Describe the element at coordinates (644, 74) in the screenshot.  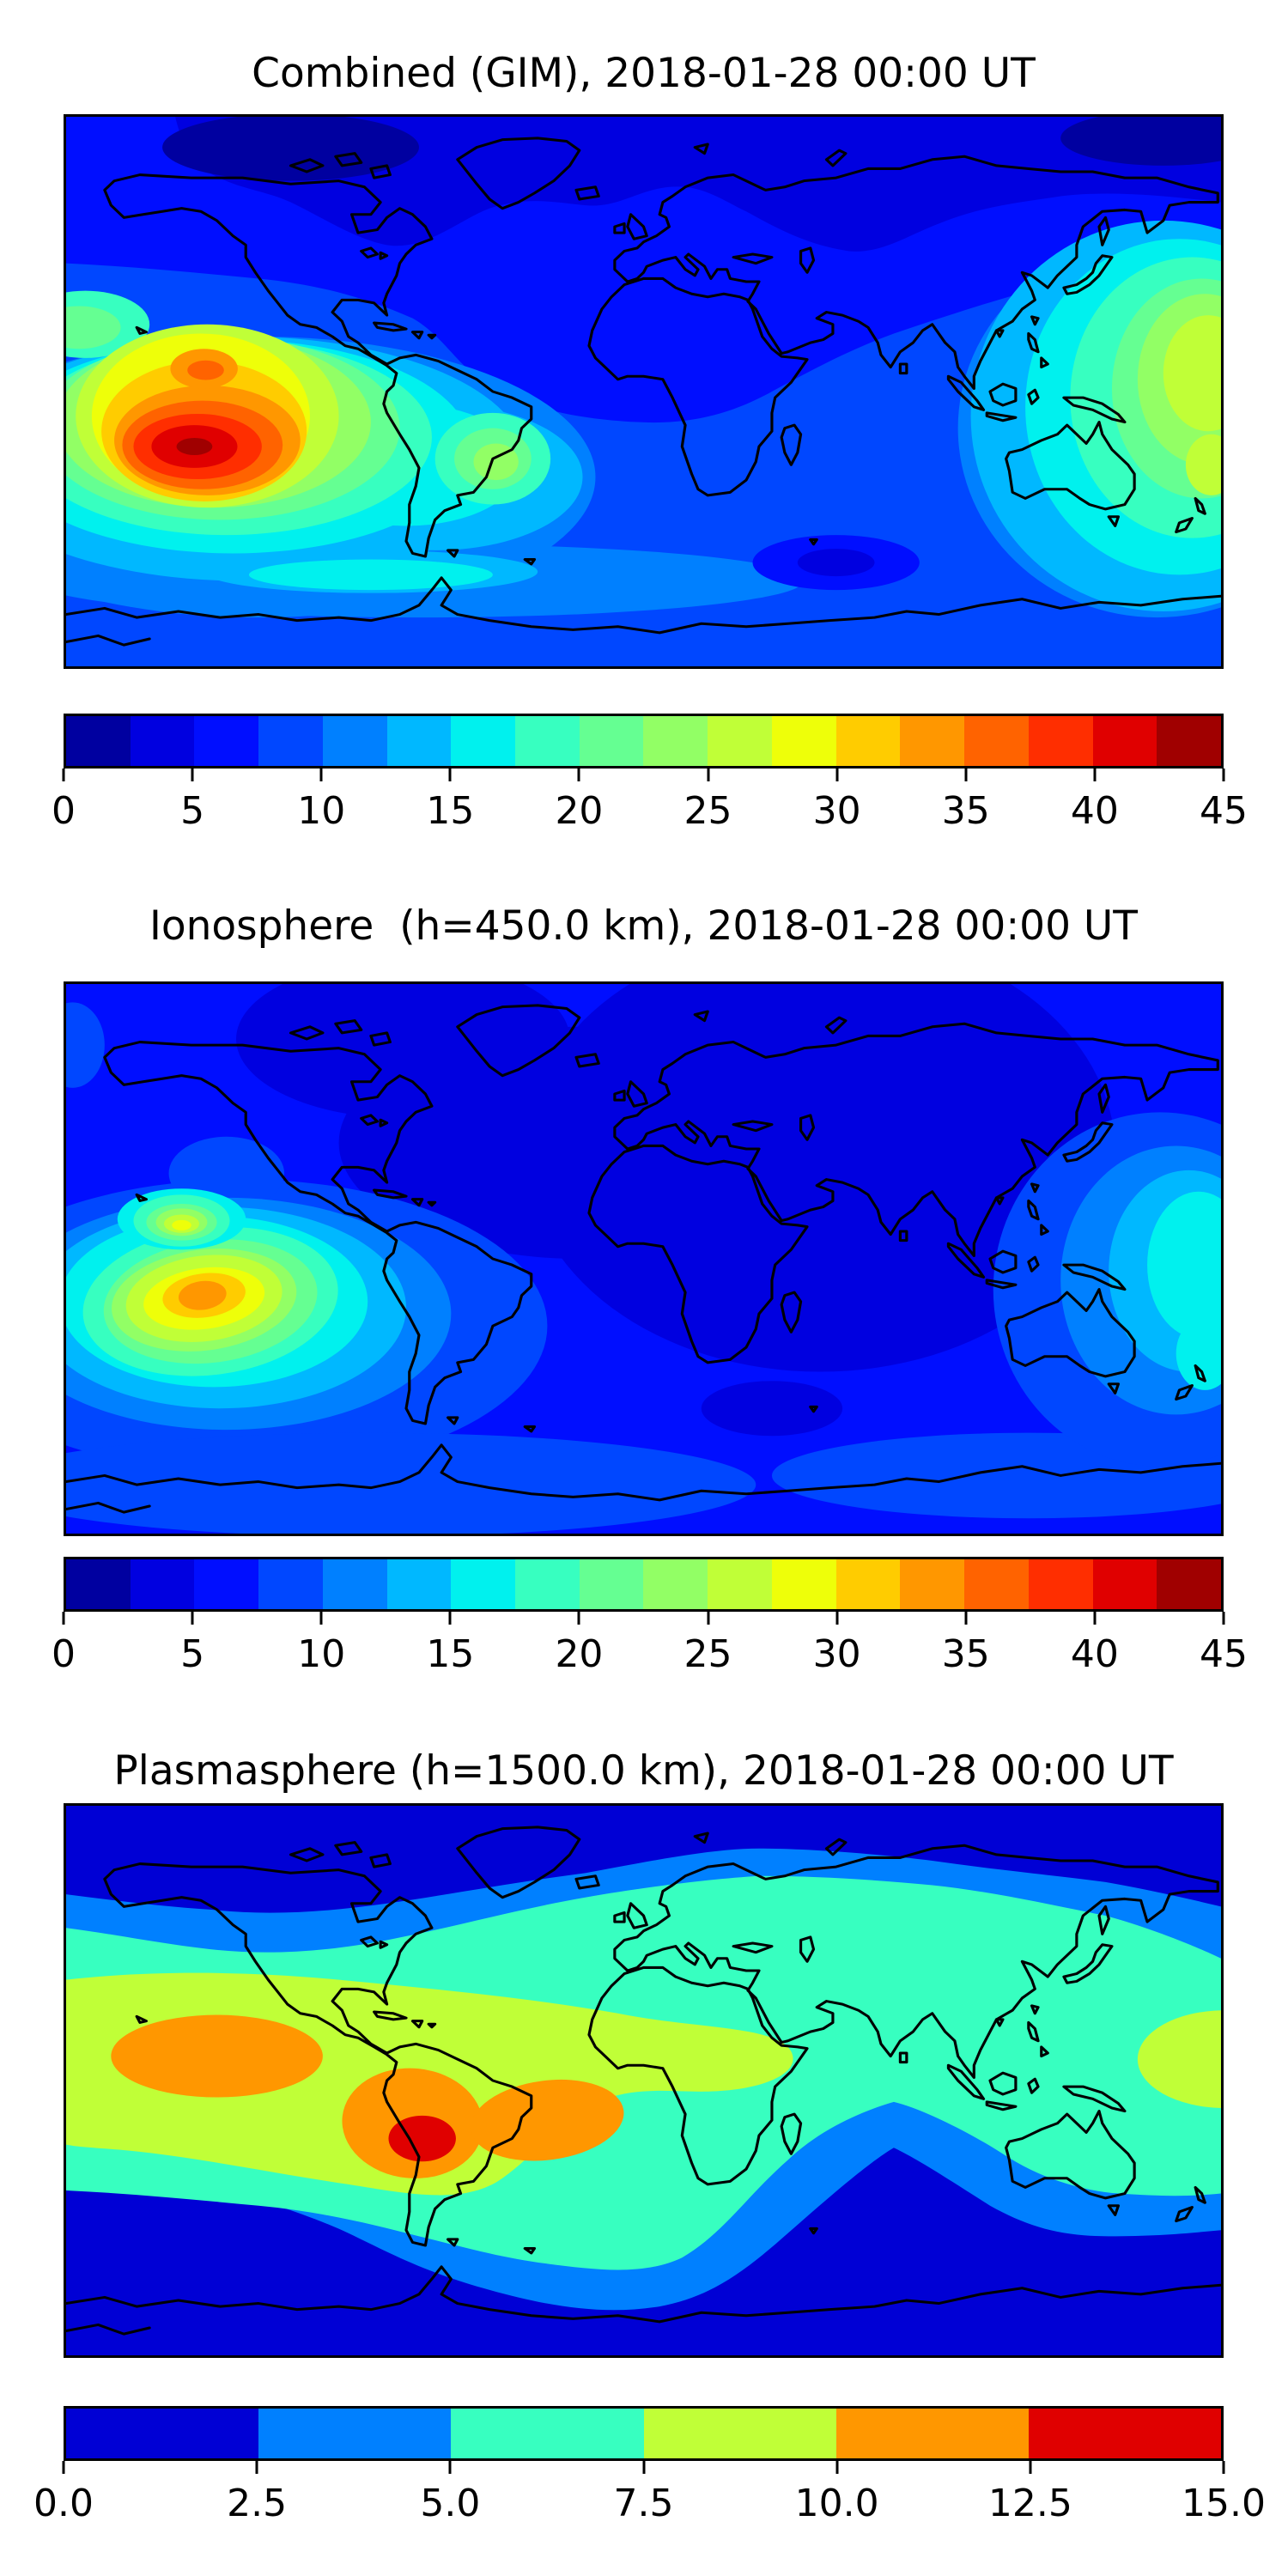
I see `panel-title-combined: Combined (GIM), 2018-01-28 00:00 UT` at that location.